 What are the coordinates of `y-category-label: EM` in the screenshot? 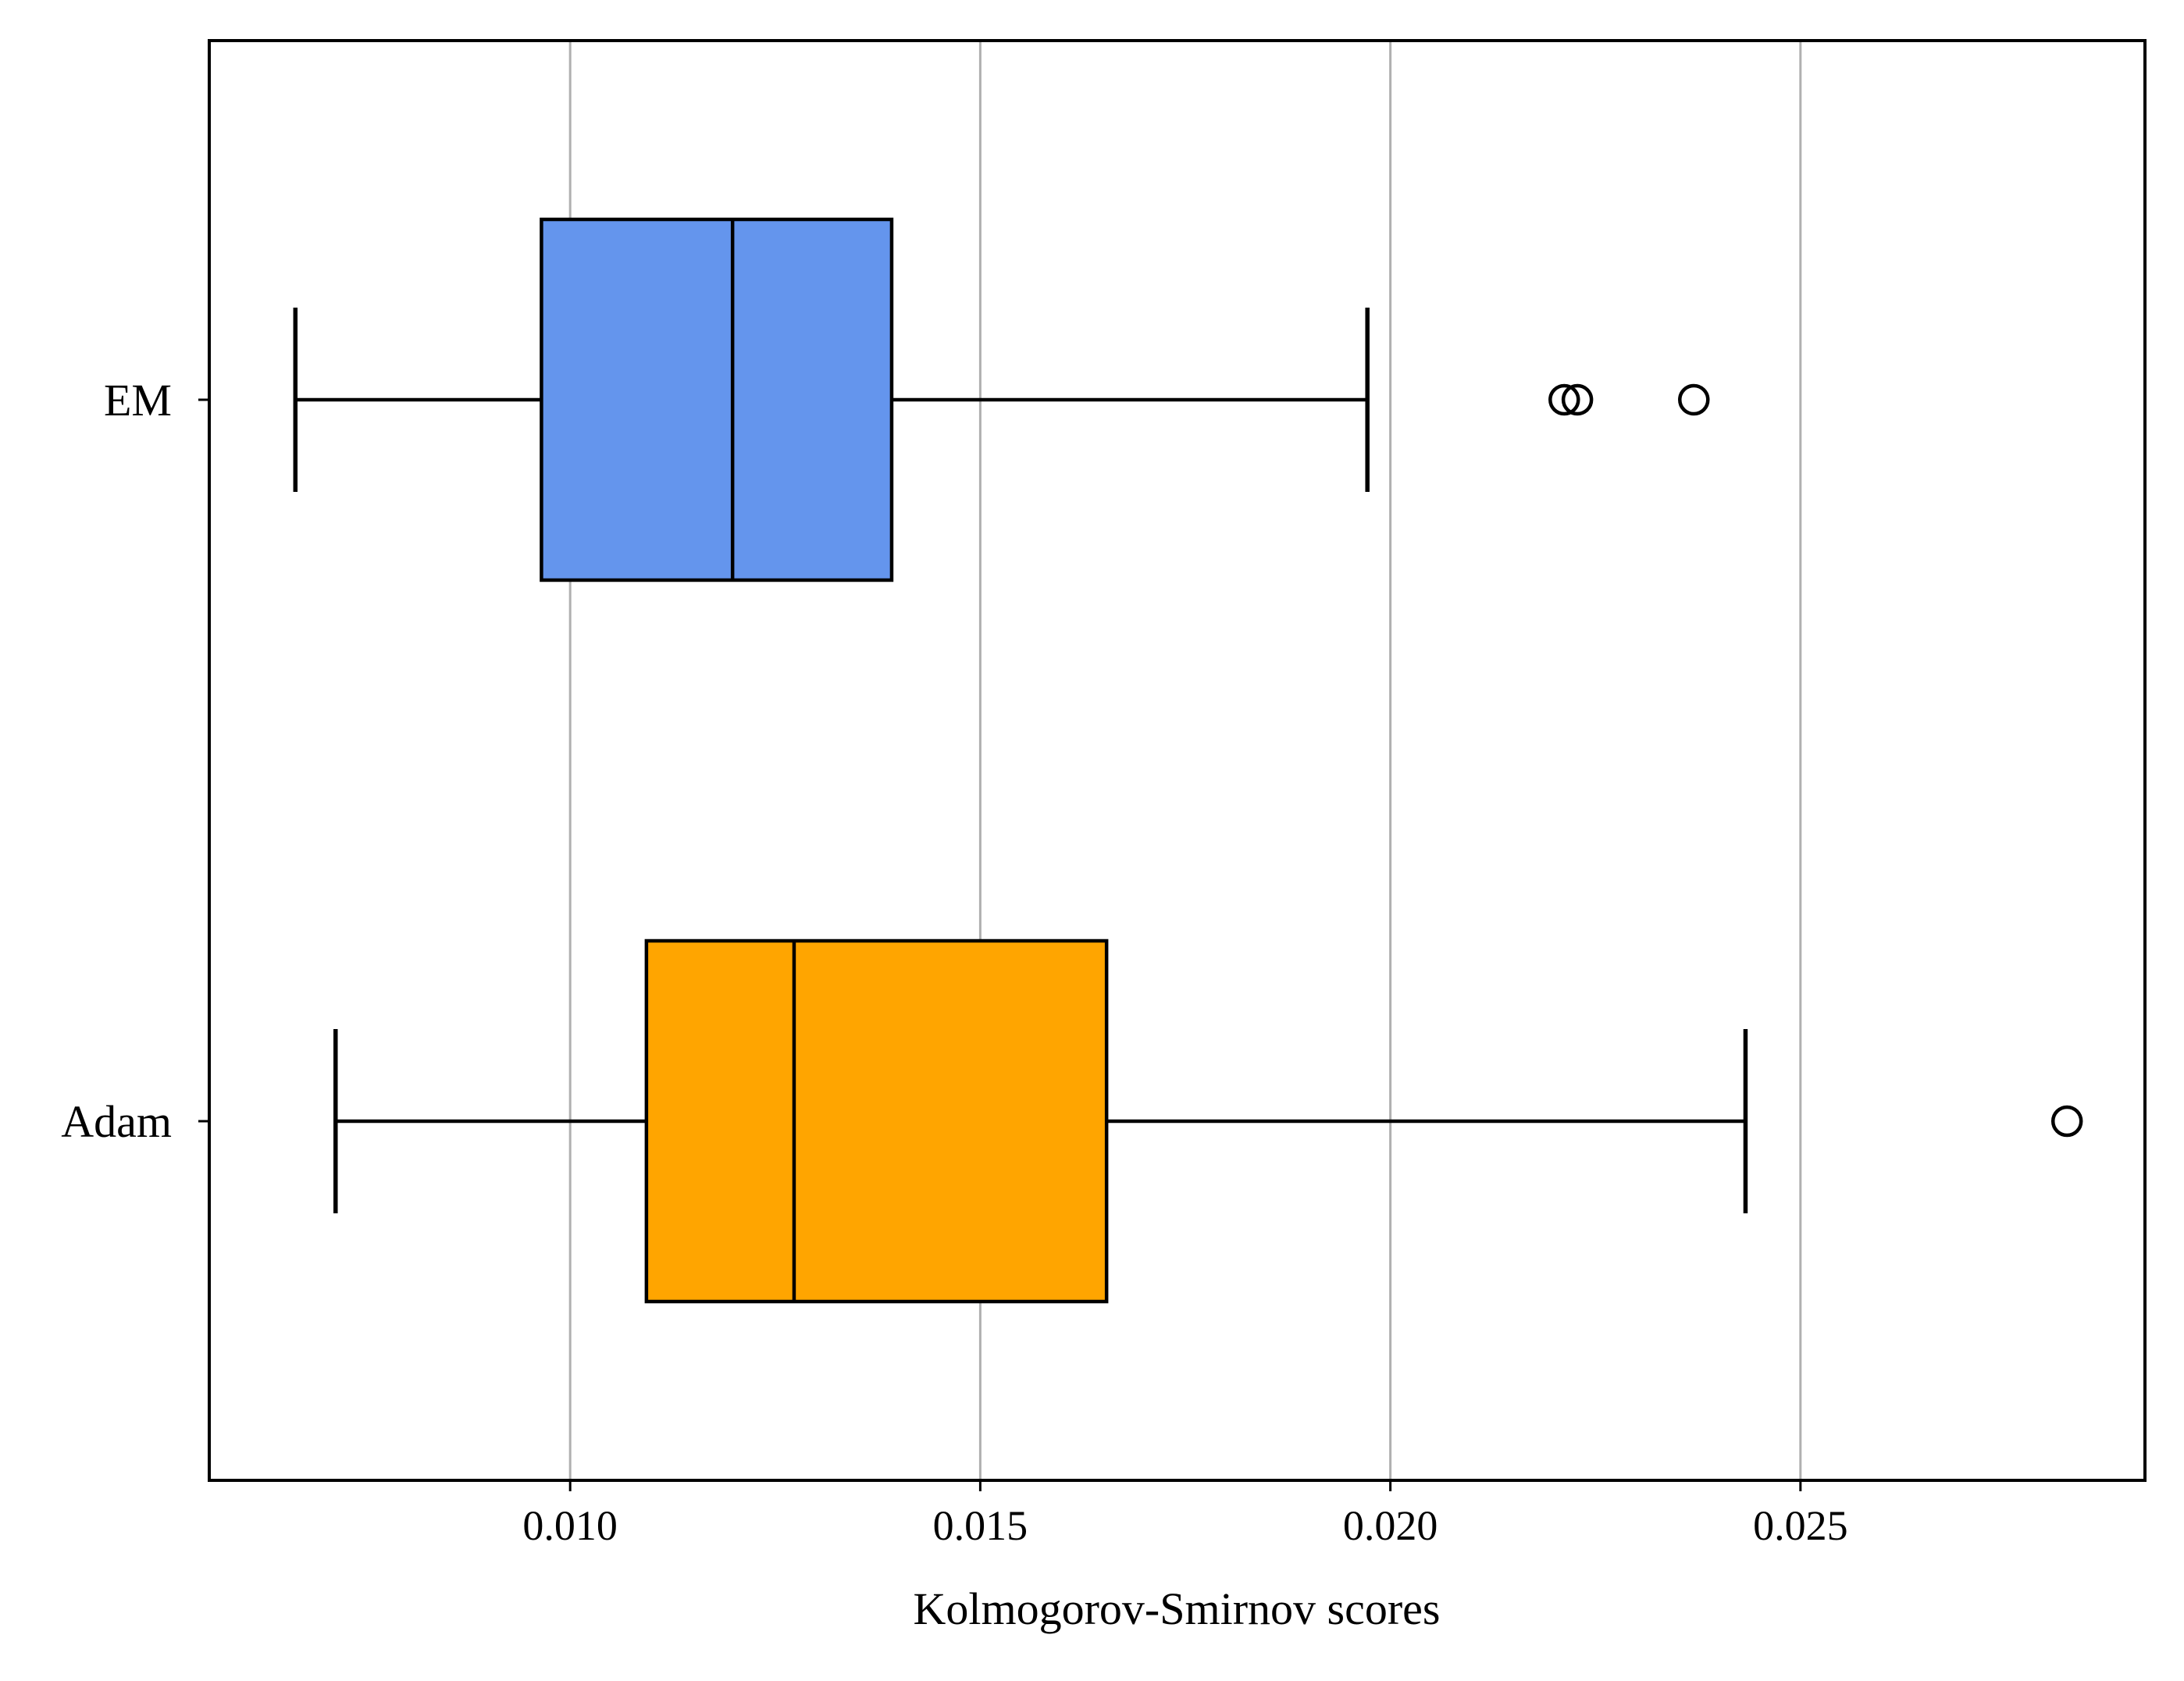 It's located at (138, 400).